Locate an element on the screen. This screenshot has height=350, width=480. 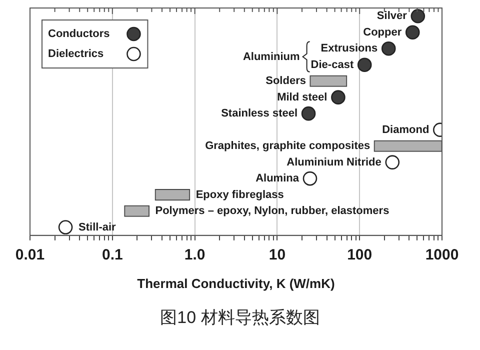
legend-label: Dielectrics is located at coordinates (76, 54).